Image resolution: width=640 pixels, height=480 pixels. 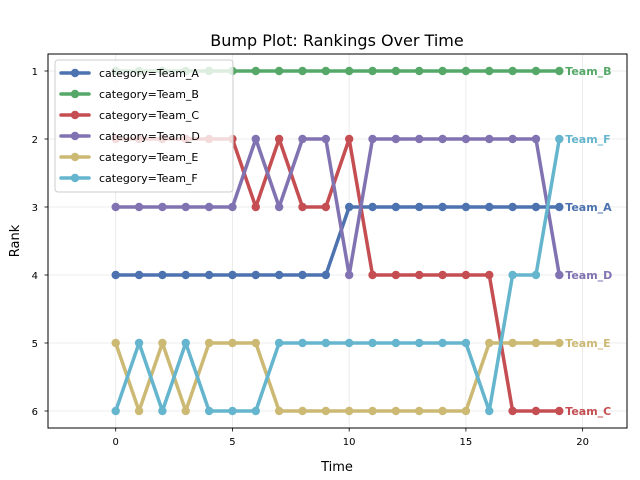 What do you see at coordinates (149, 136) in the screenshot?
I see `legend-label: category=Team_D` at bounding box center [149, 136].